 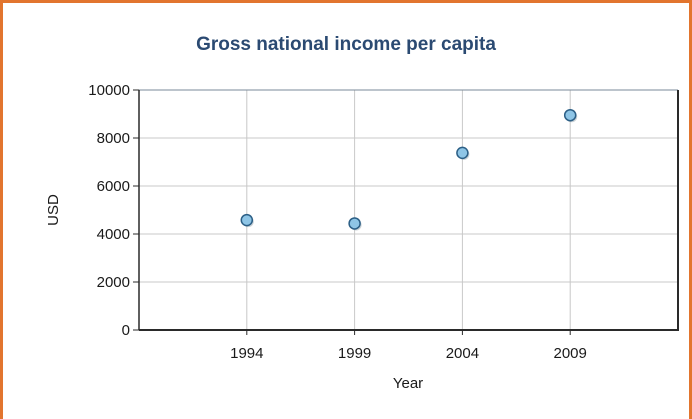 I want to click on x-tick-label: 1999, so click(x=354, y=353).